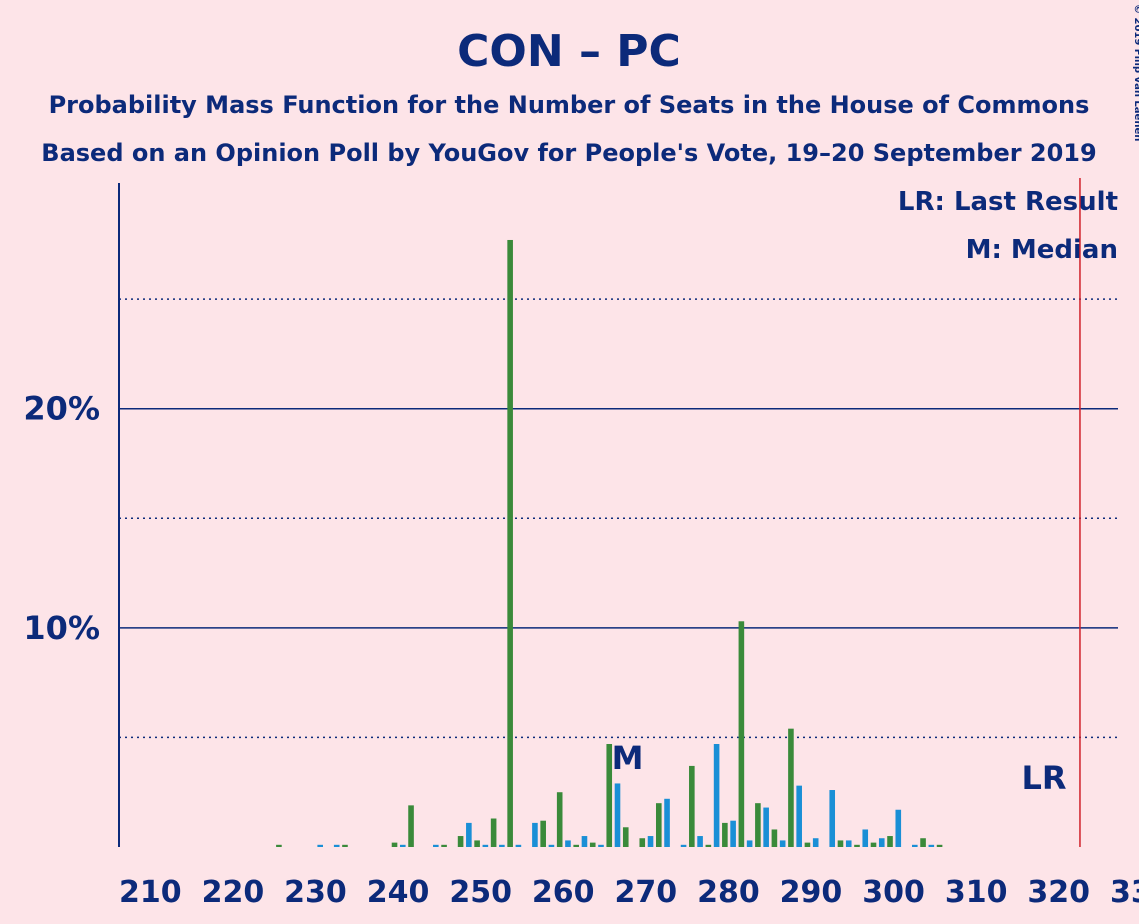 The image size is (1139, 924). What do you see at coordinates (569, 51) in the screenshot?
I see `chart-title: CON – PC` at bounding box center [569, 51].